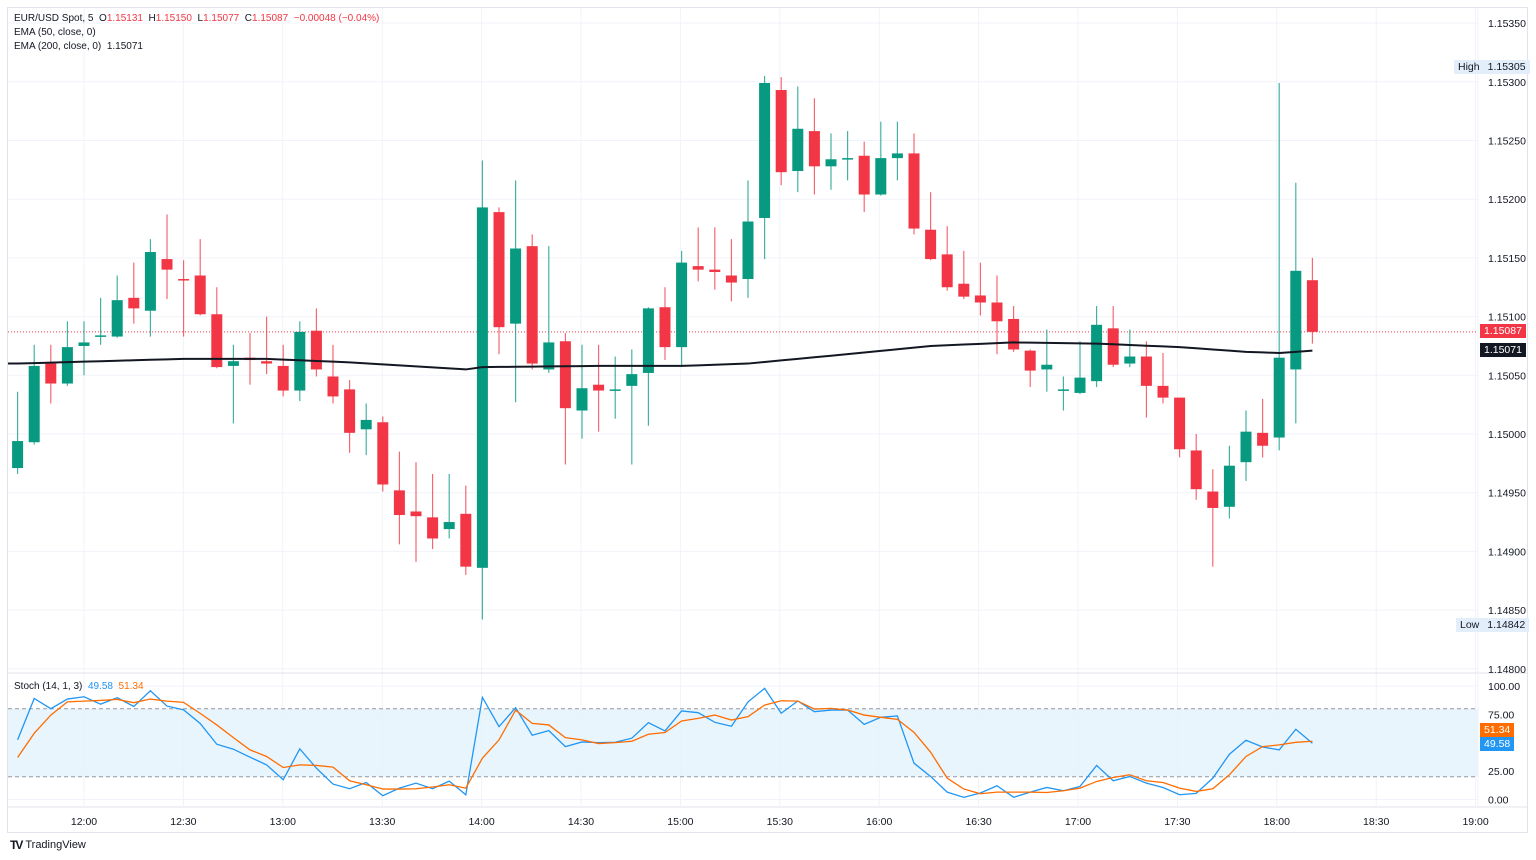 Image resolution: width=1536 pixels, height=860 pixels. I want to click on time-tick-label: 13:00, so click(283, 822).